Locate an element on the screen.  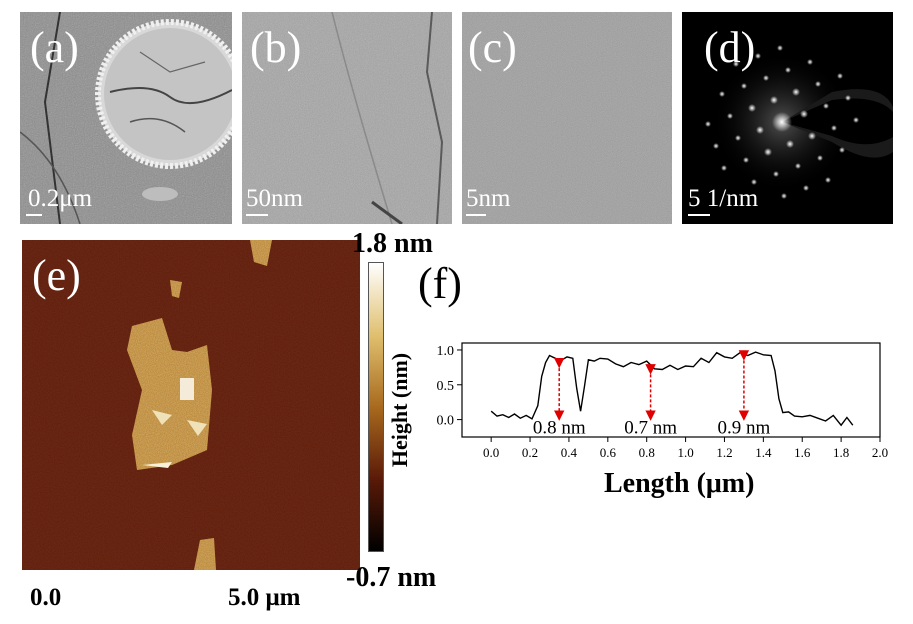
panel-c-micrograph is located at coordinates (567, 118).